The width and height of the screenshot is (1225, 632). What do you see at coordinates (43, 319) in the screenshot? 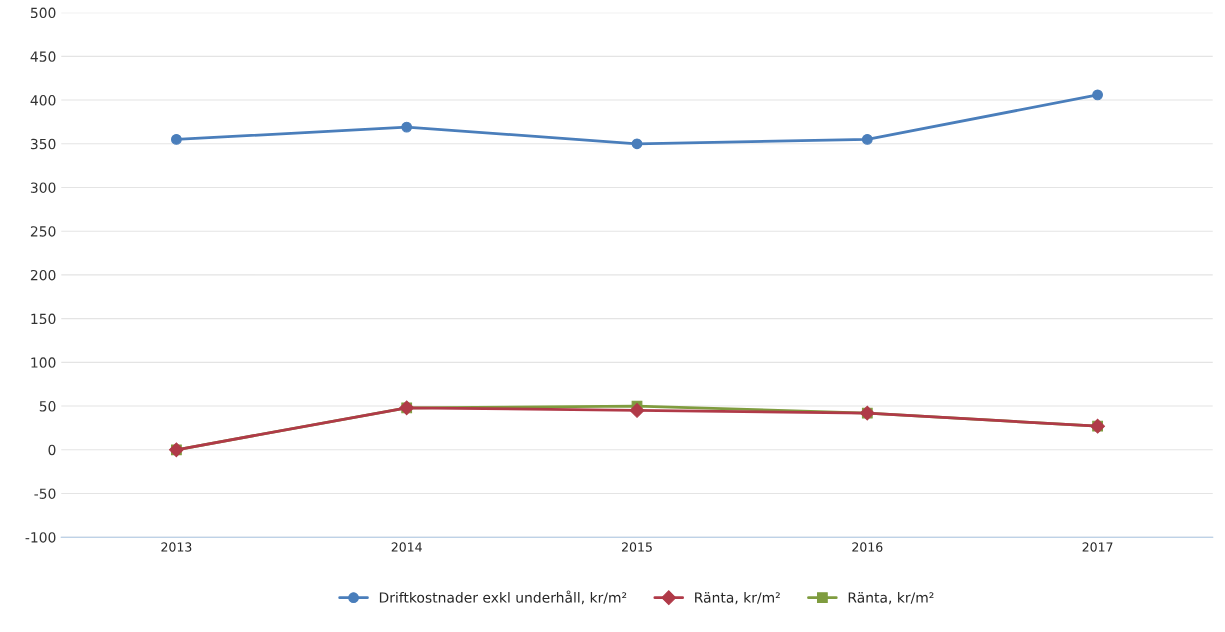
I see `y-tick-label: 150` at bounding box center [43, 319].